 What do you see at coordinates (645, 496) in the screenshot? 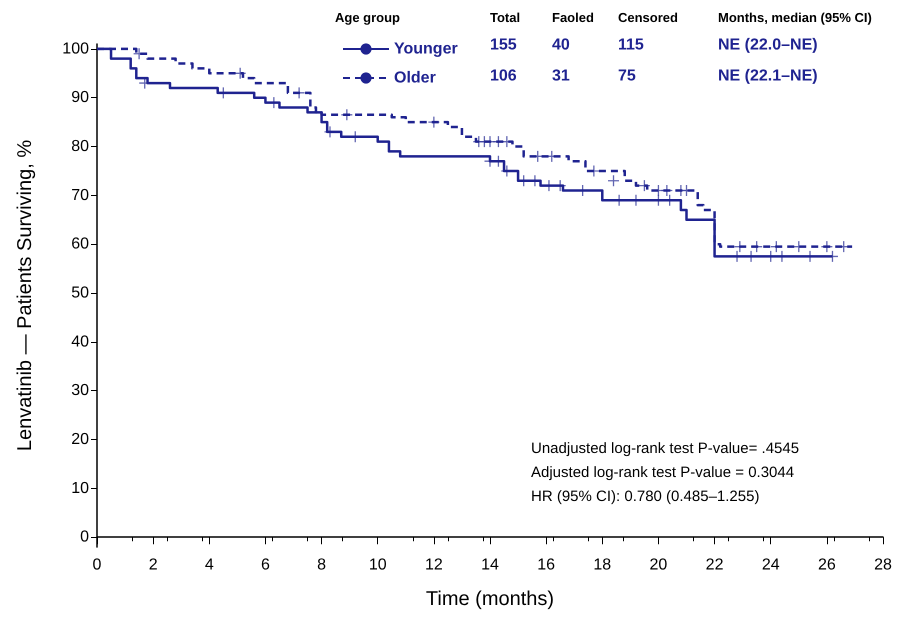
I see `annotation: HR (95% CI): 0.780 (0.485–1.255)` at bounding box center [645, 496].